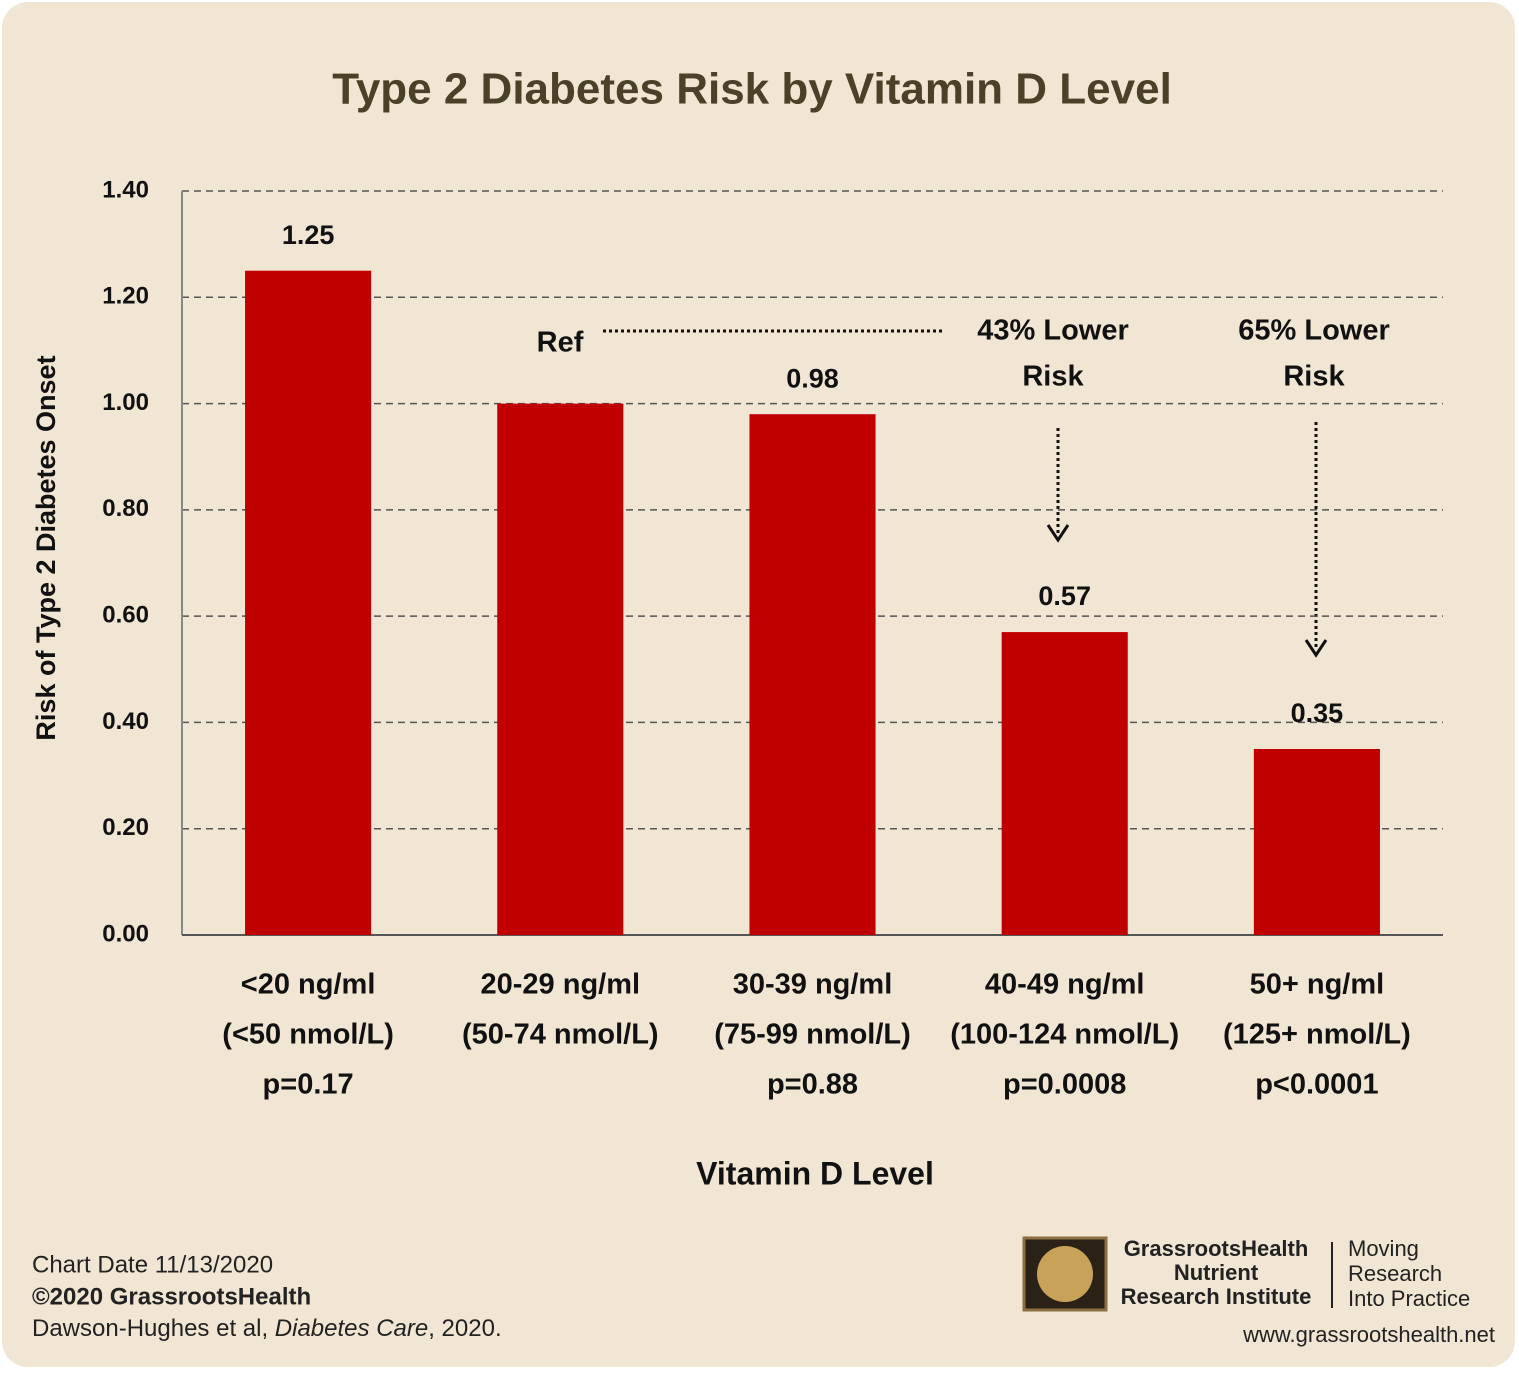 This screenshot has height=1376, width=1519. What do you see at coordinates (812, 1085) in the screenshot?
I see `x-tick-label: p=0.88` at bounding box center [812, 1085].